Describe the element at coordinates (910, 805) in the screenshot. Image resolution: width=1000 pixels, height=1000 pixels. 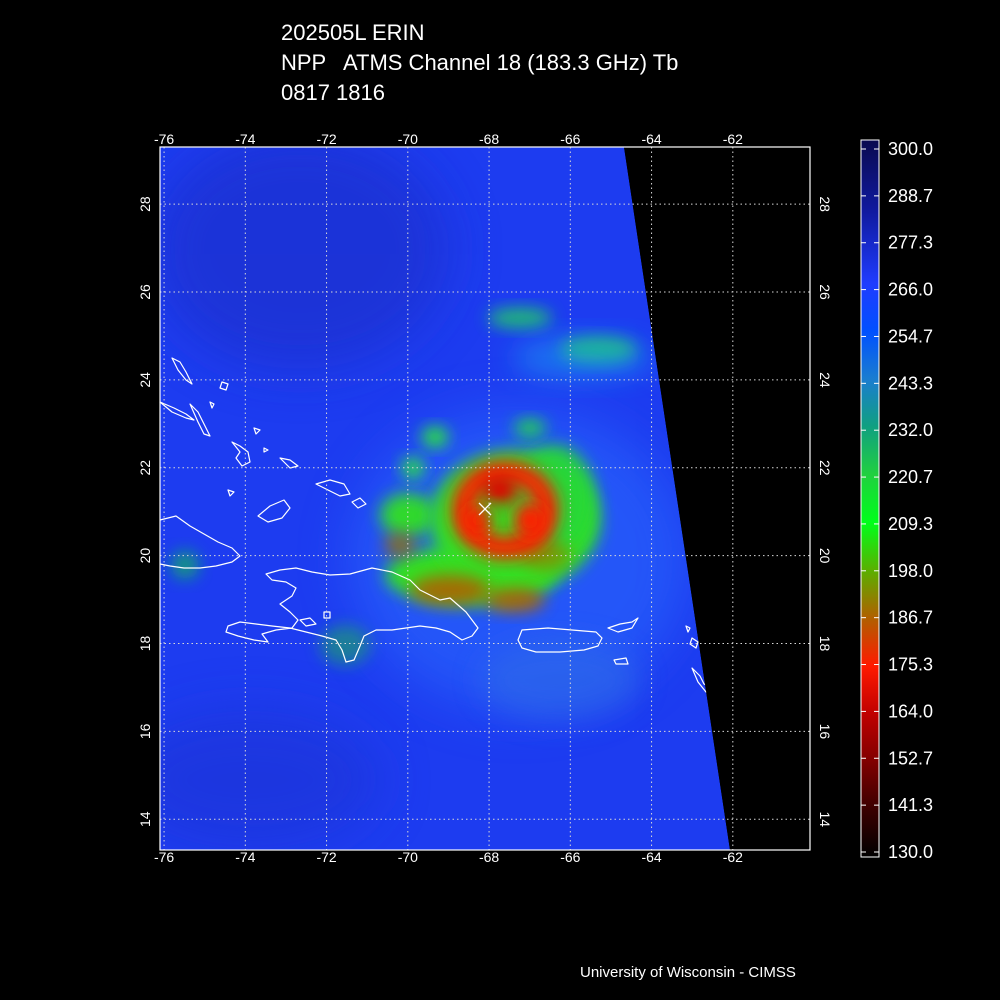
I see `colorbar-label: 141.3` at that location.